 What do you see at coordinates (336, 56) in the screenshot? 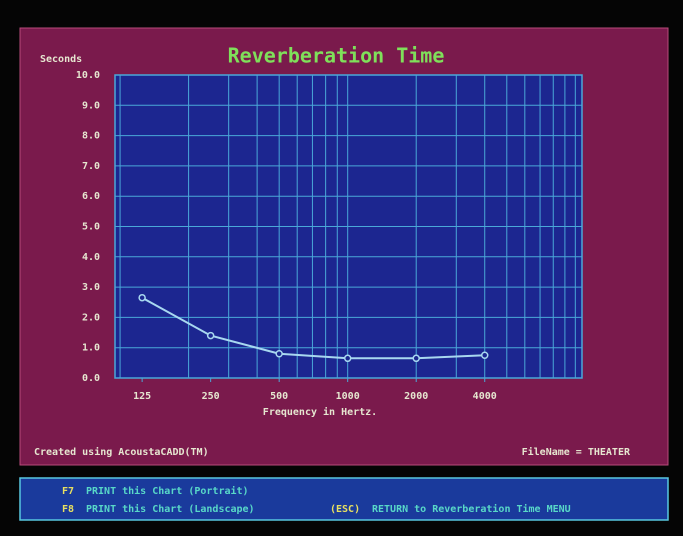
I see `chart-title: Reverberation Time` at bounding box center [336, 56].